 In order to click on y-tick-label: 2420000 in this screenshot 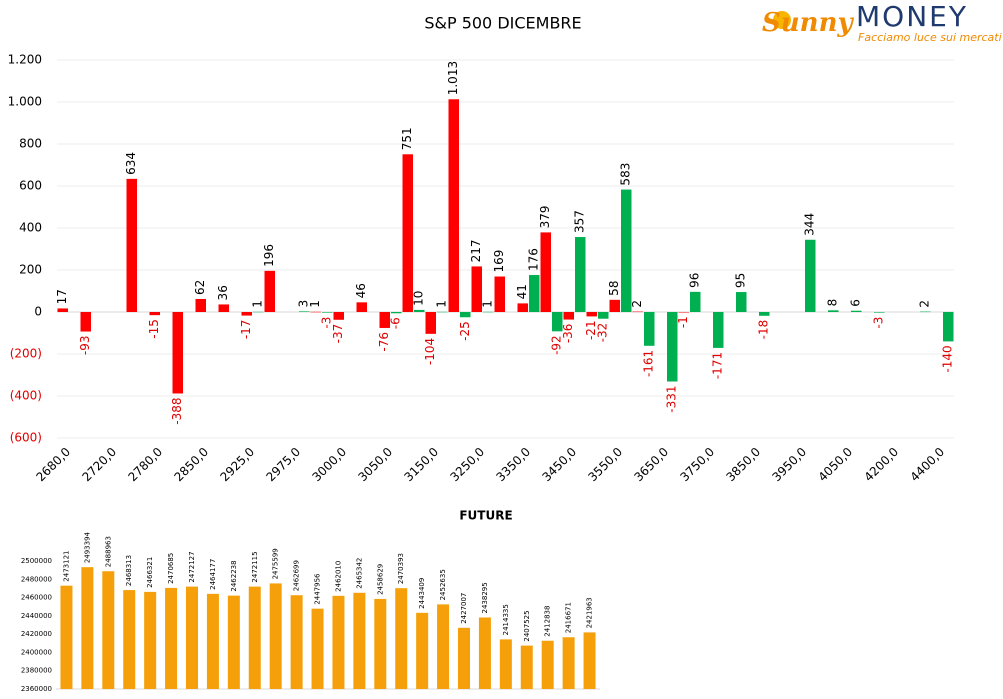, I will do `click(36, 634)`.